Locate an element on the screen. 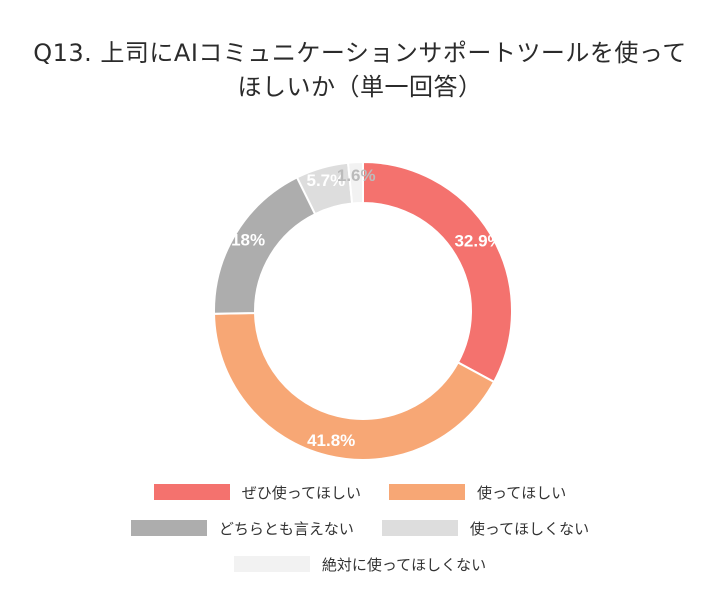 This screenshot has width=720, height=602. legend-item-zettai: 絶対に使ってほしくない is located at coordinates (360, 564).